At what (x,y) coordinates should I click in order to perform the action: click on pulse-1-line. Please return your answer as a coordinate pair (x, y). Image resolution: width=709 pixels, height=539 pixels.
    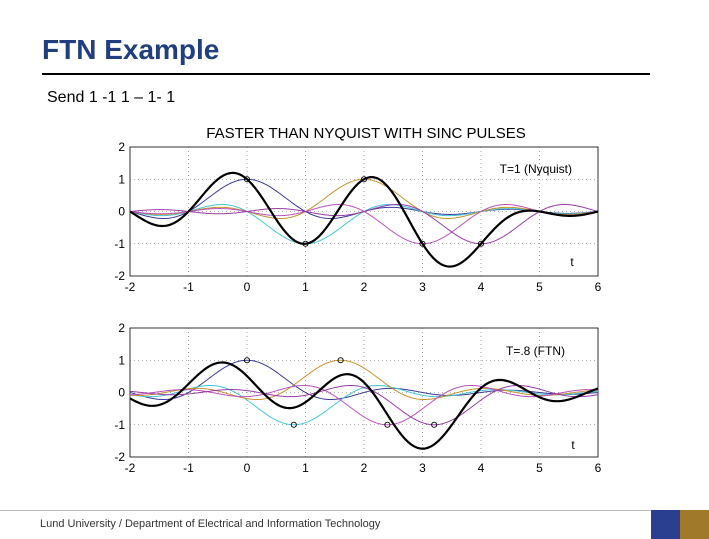
    Looking at the image, I should click on (364, 379).